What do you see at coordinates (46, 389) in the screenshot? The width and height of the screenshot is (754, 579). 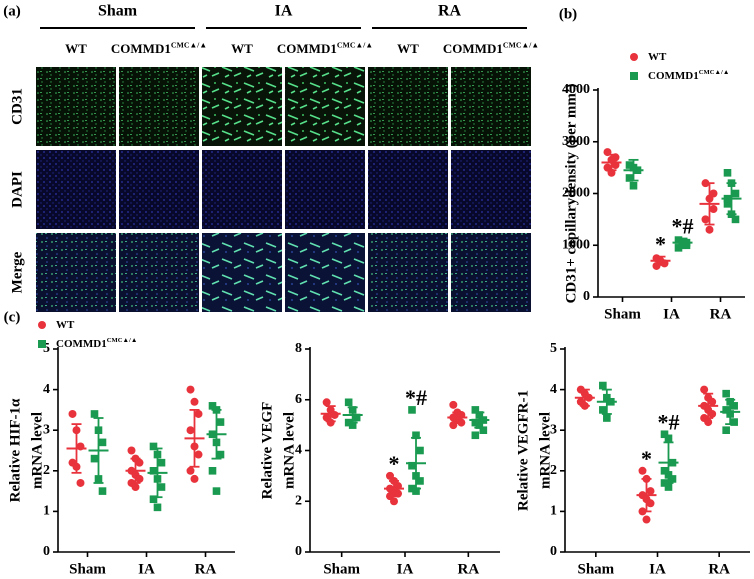 I see `y-tick-label: 4` at bounding box center [46, 389].